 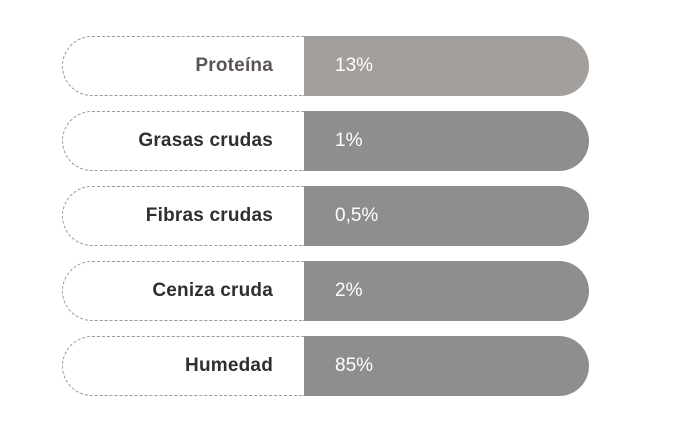 I want to click on nutrient-value: 85%, so click(x=354, y=365).